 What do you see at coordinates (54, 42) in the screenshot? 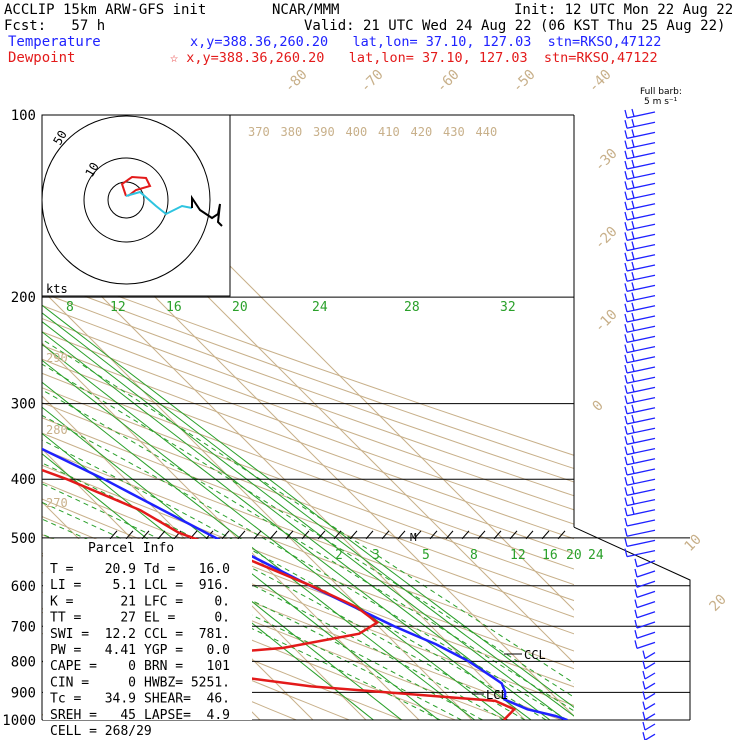
I see `temperature-legend-label: Temperature` at bounding box center [54, 42].